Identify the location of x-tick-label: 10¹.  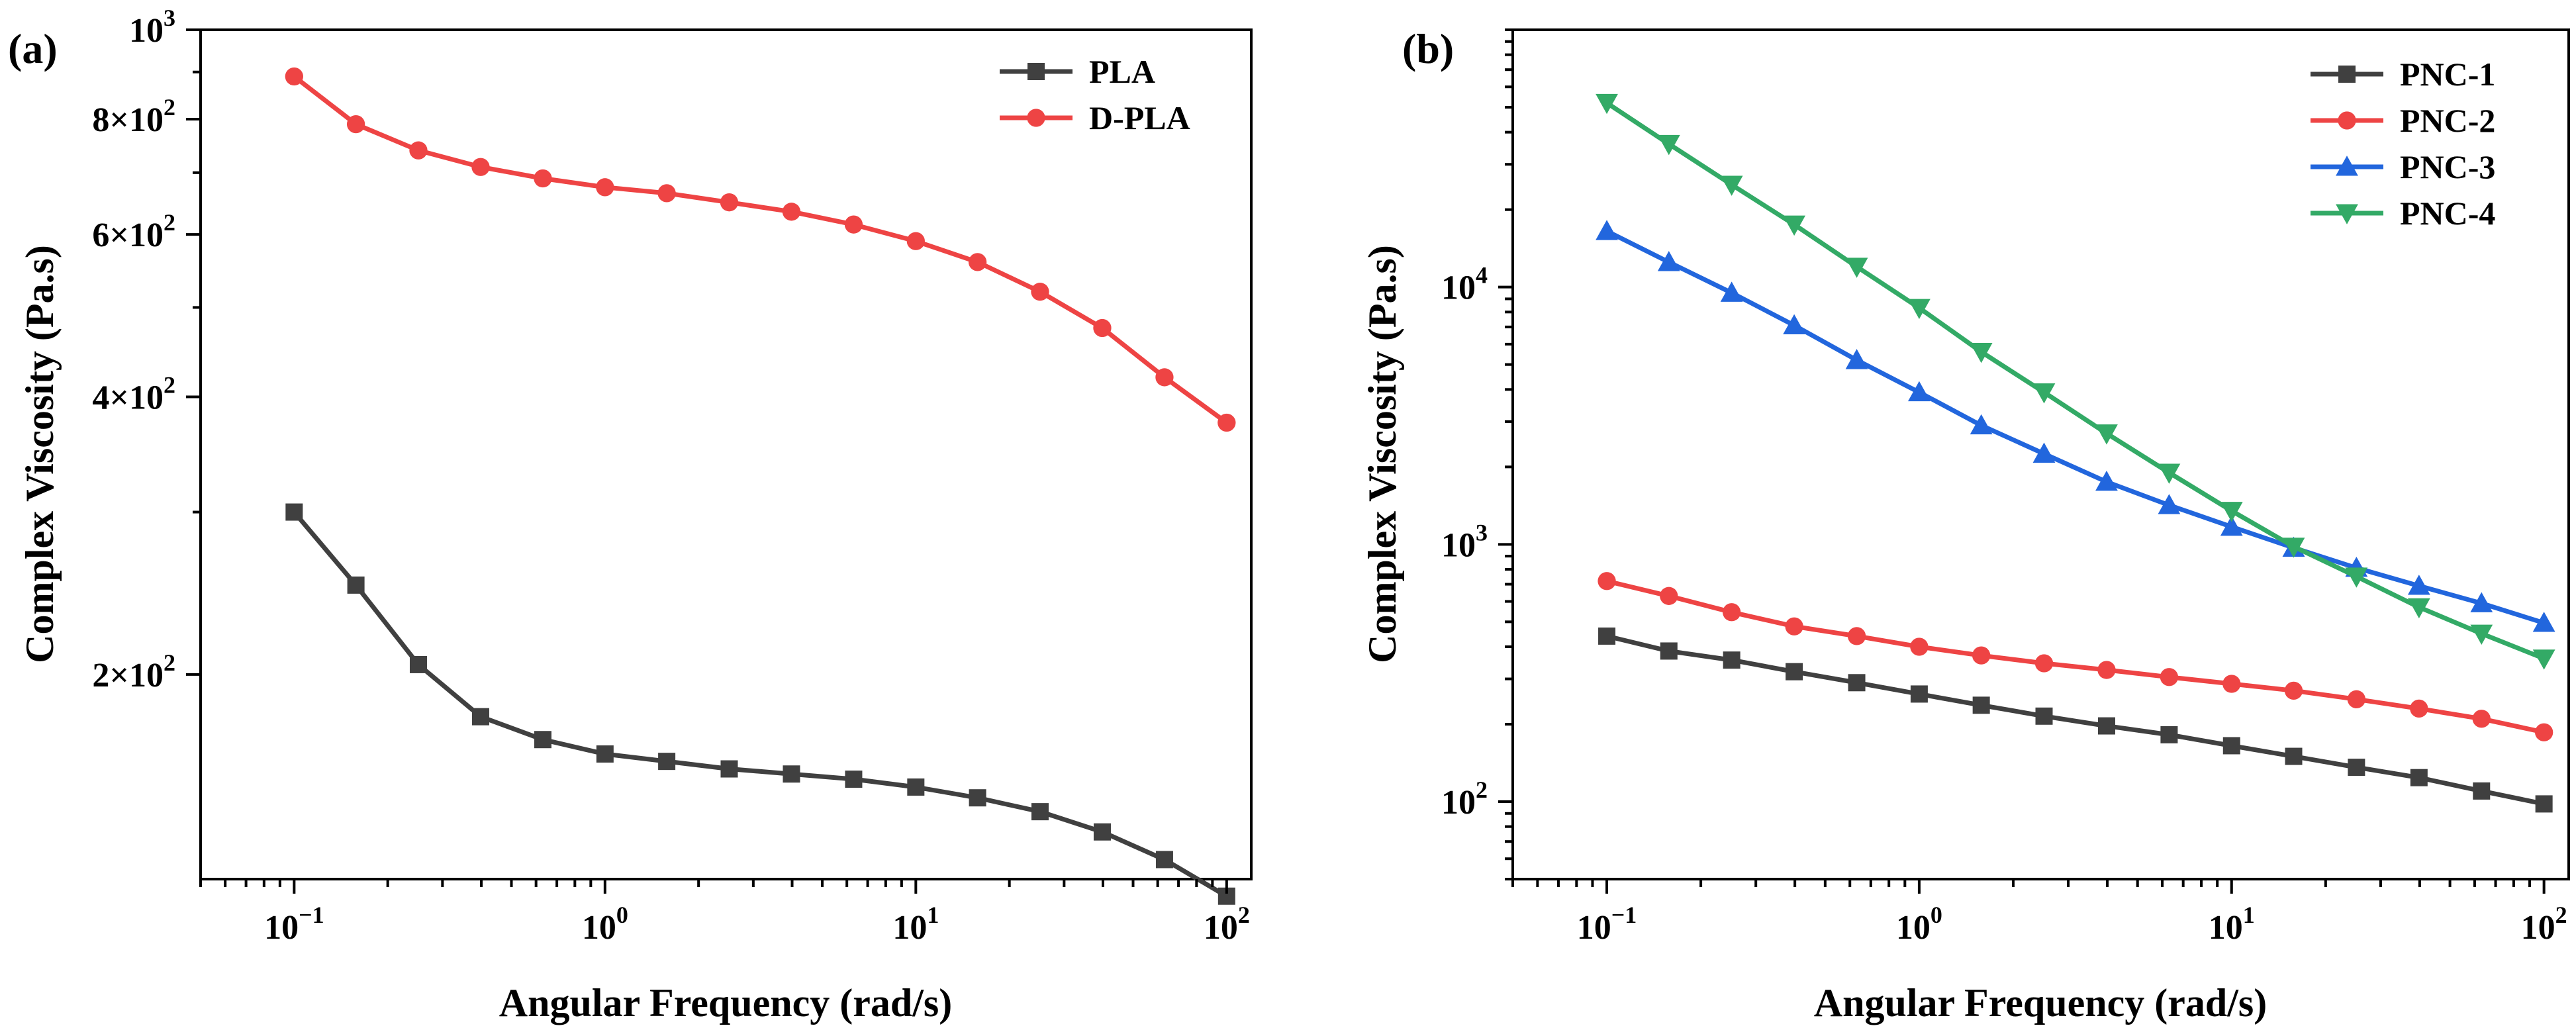
(2232, 924).